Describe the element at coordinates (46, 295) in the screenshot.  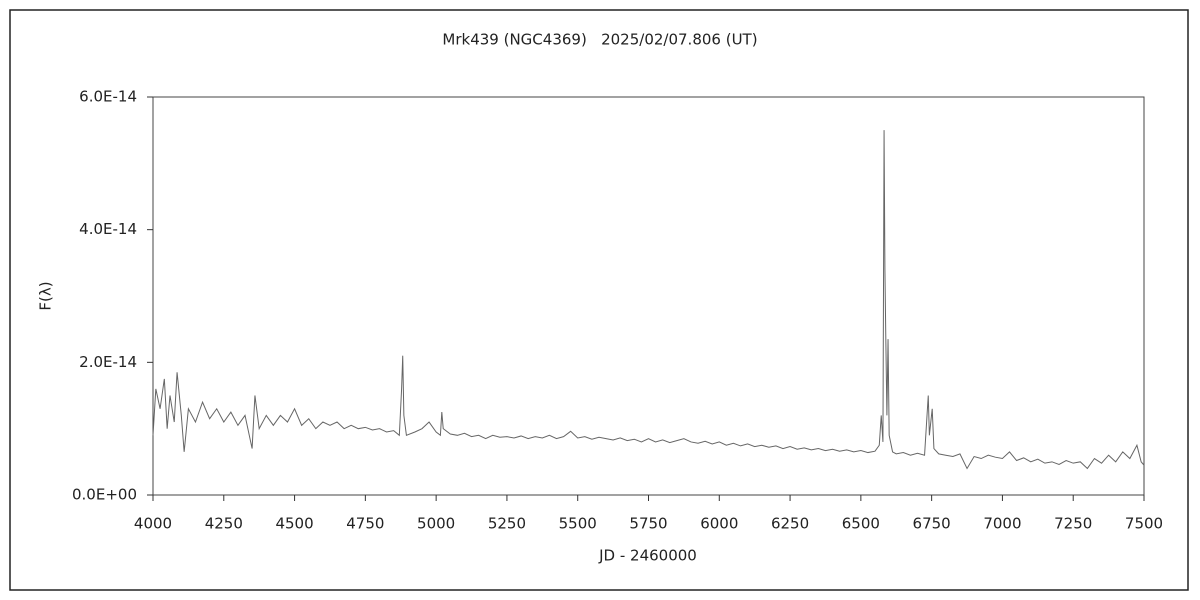
I see `y-axis-label: F(λ)` at that location.